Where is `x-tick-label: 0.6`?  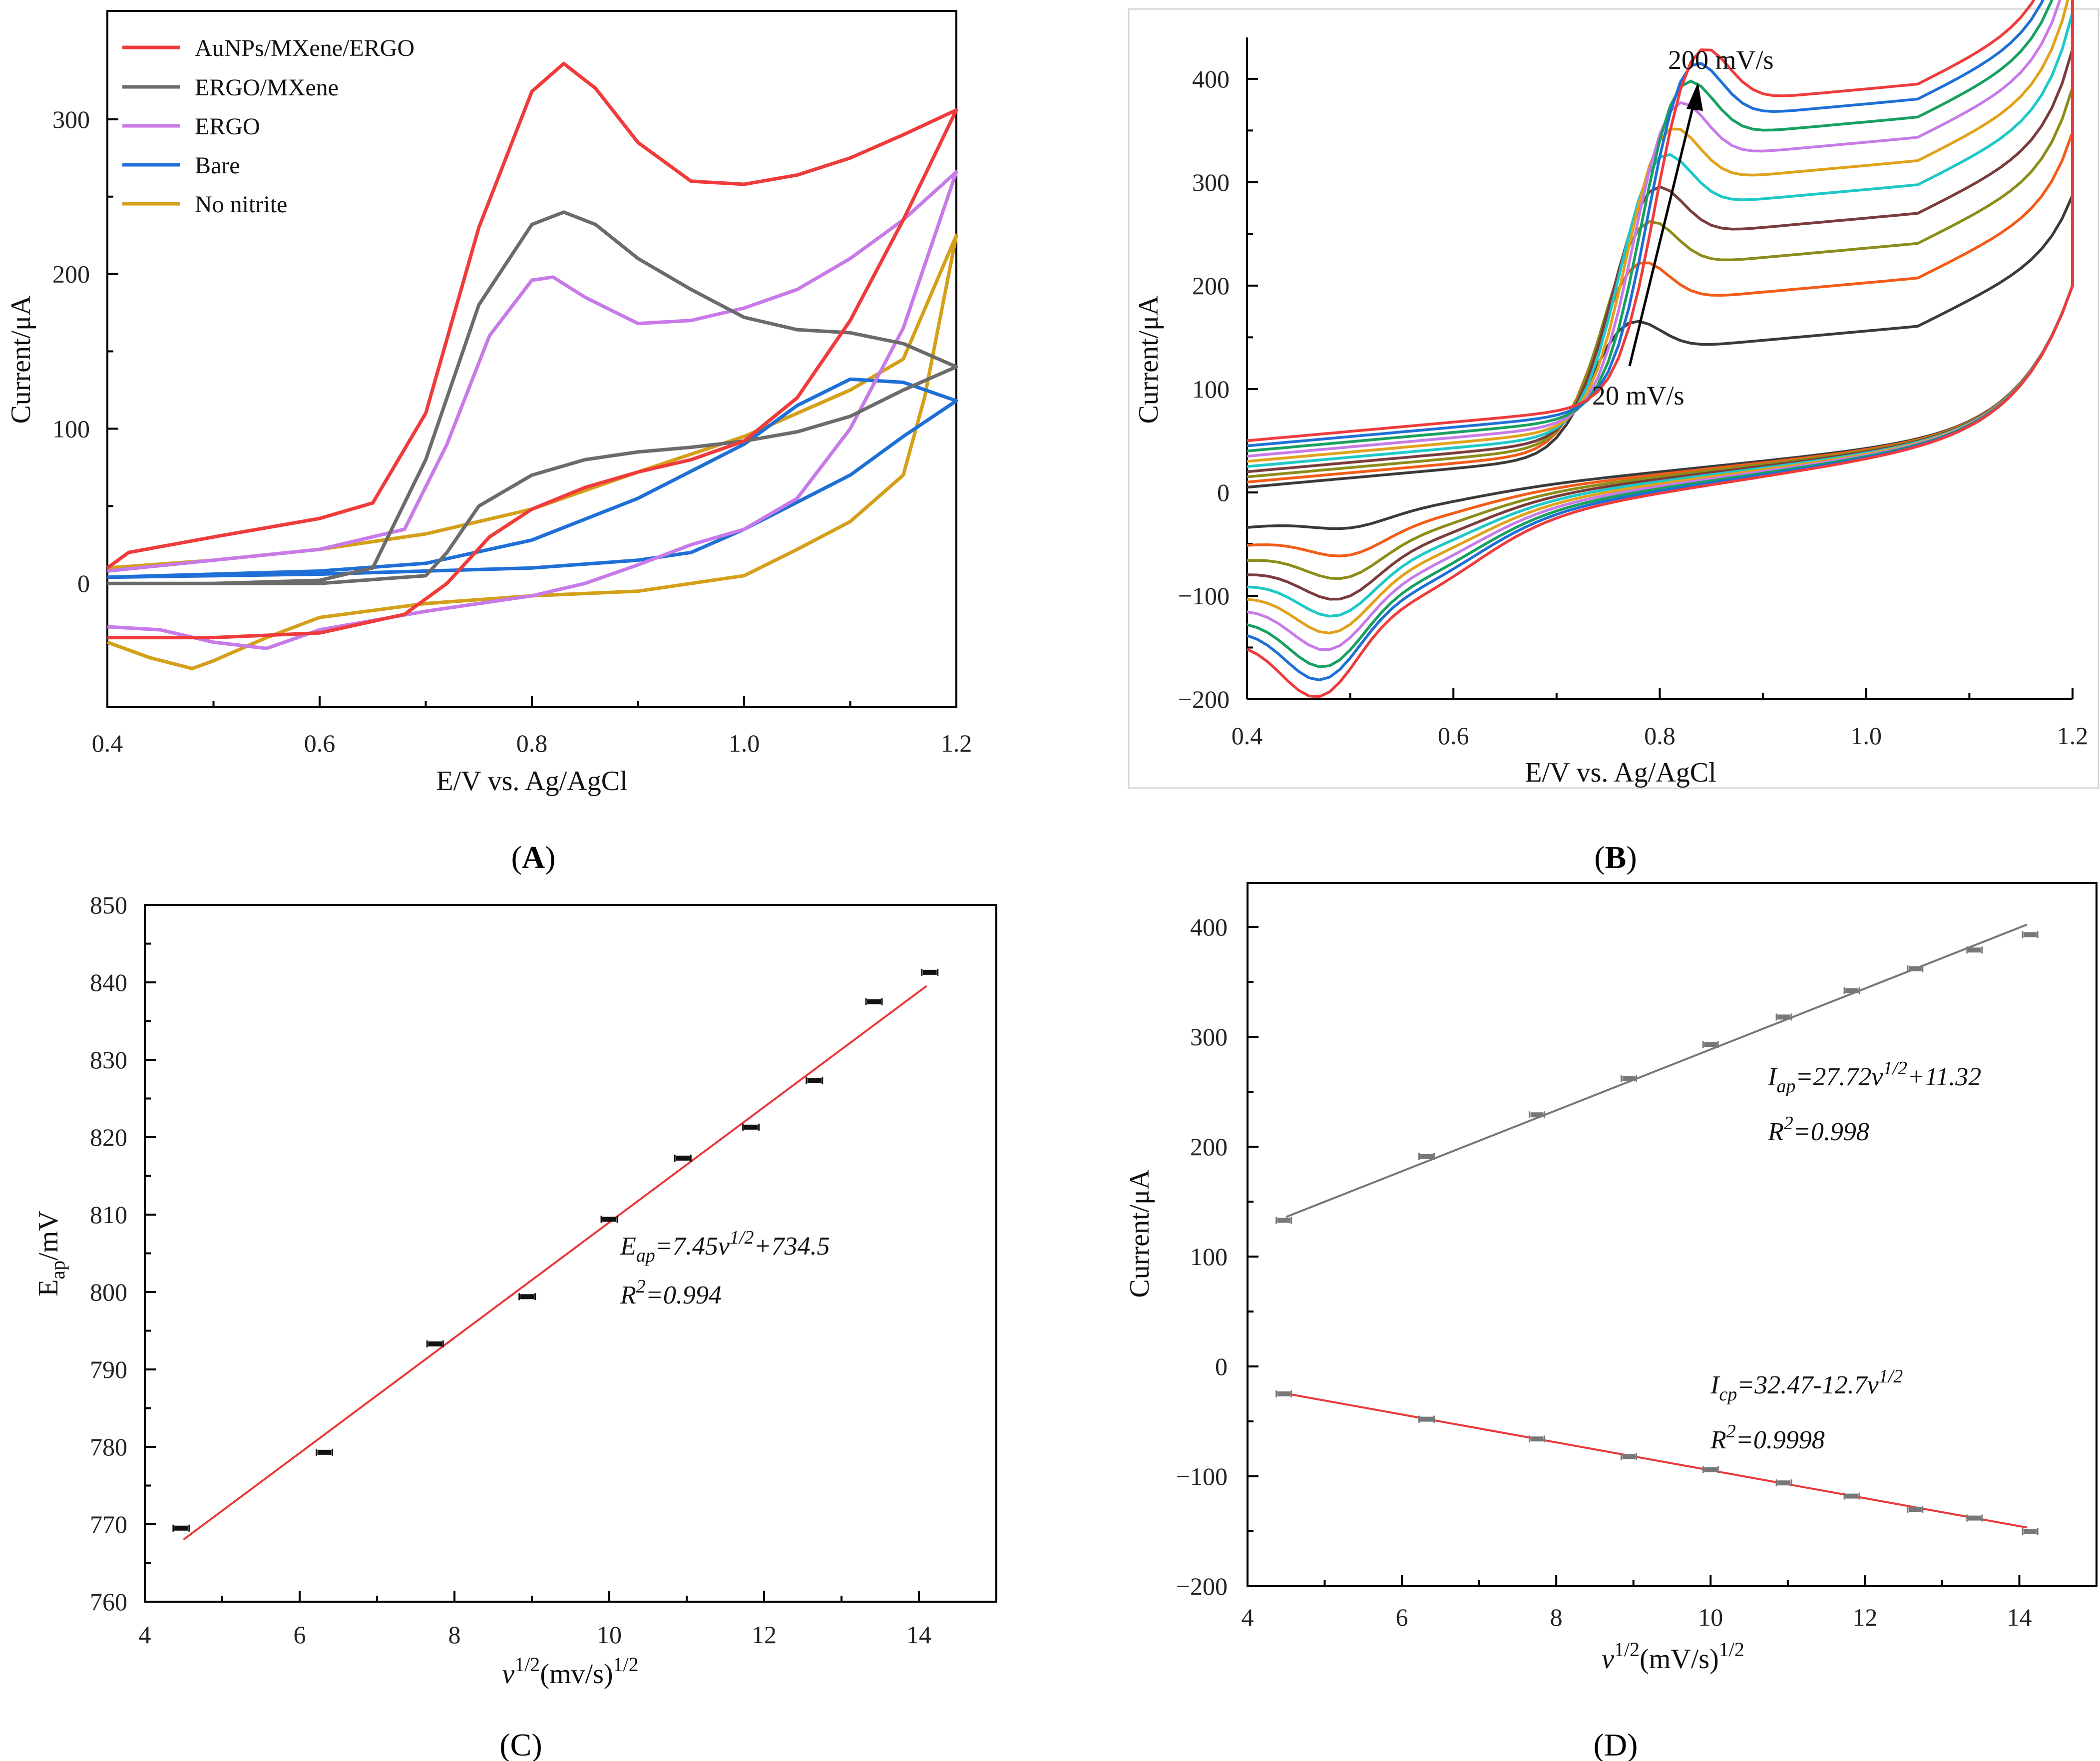 x-tick-label: 0.6 is located at coordinates (1453, 736).